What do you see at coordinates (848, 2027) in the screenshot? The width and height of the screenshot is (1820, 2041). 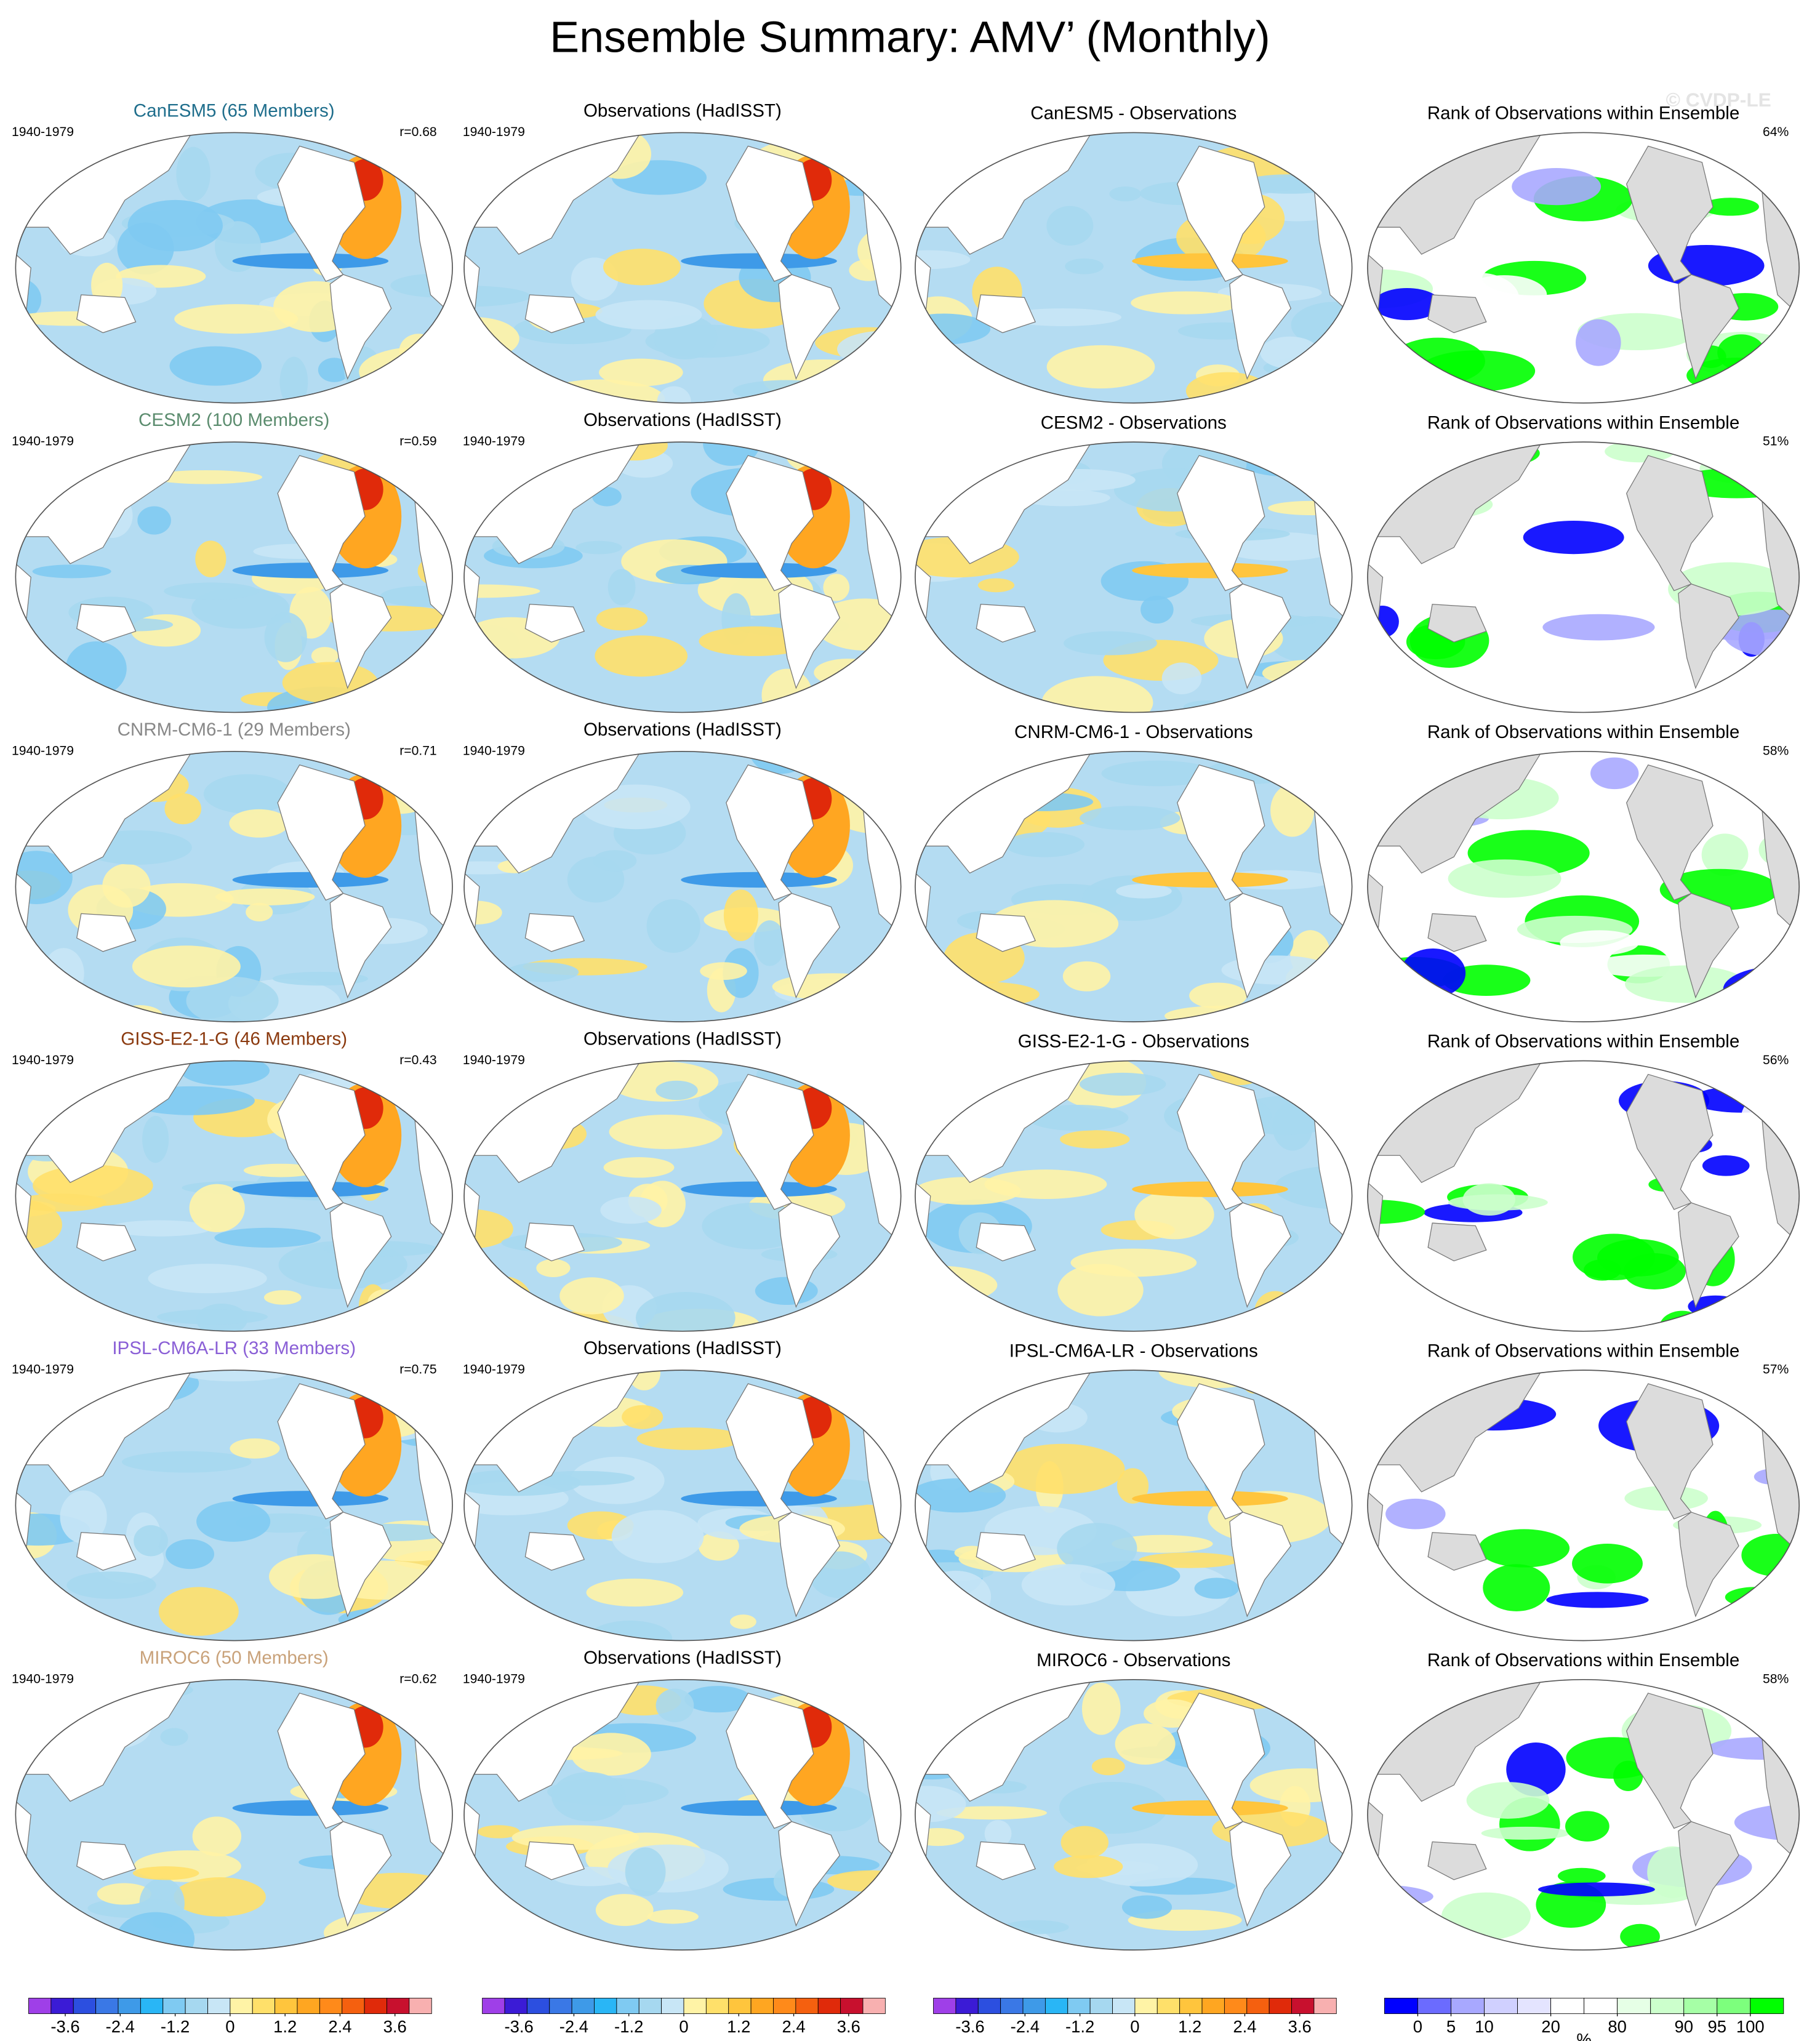 I see `colorbar-tick-label: 3.6` at bounding box center [848, 2027].